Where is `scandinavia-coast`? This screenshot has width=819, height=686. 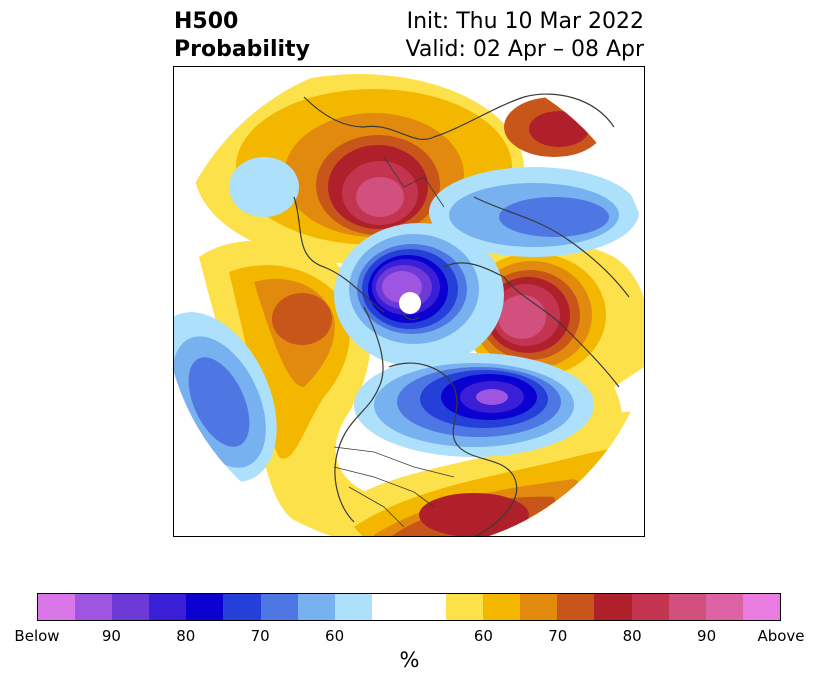
scandinavia-coast is located at coordinates (531, 325).